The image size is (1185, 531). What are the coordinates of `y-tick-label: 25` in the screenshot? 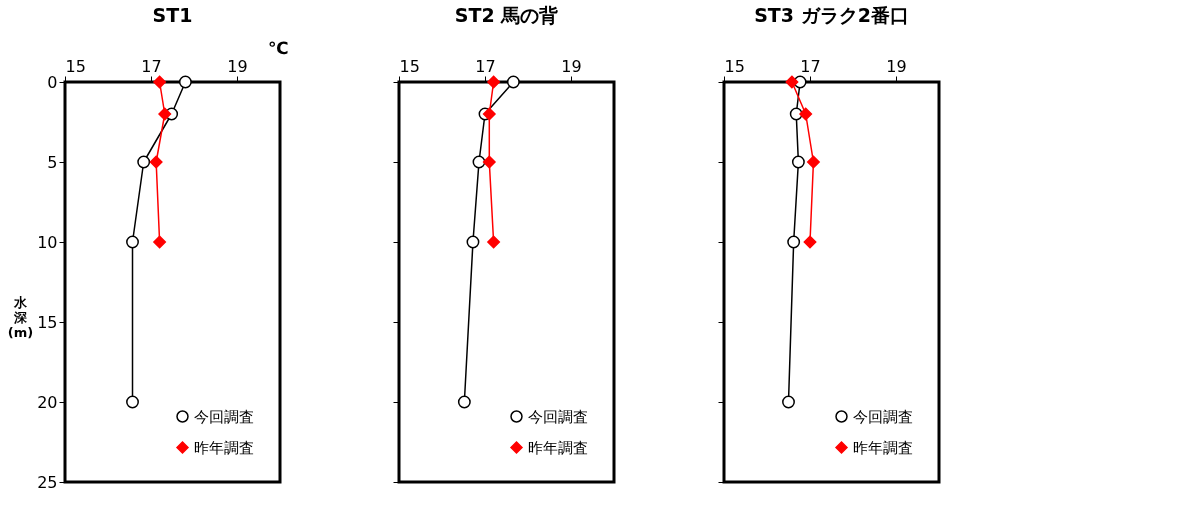 It's located at (47, 482).